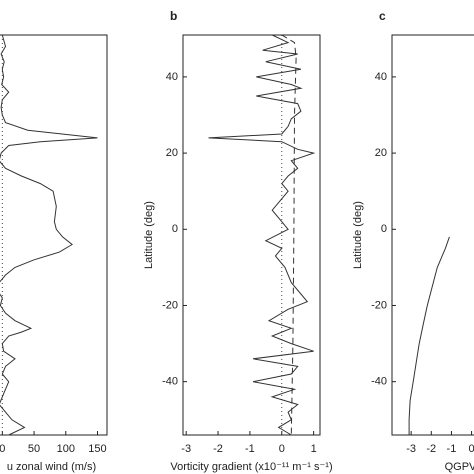  What do you see at coordinates (34, 449) in the screenshot?
I see `x-tick-label: 50` at bounding box center [34, 449].